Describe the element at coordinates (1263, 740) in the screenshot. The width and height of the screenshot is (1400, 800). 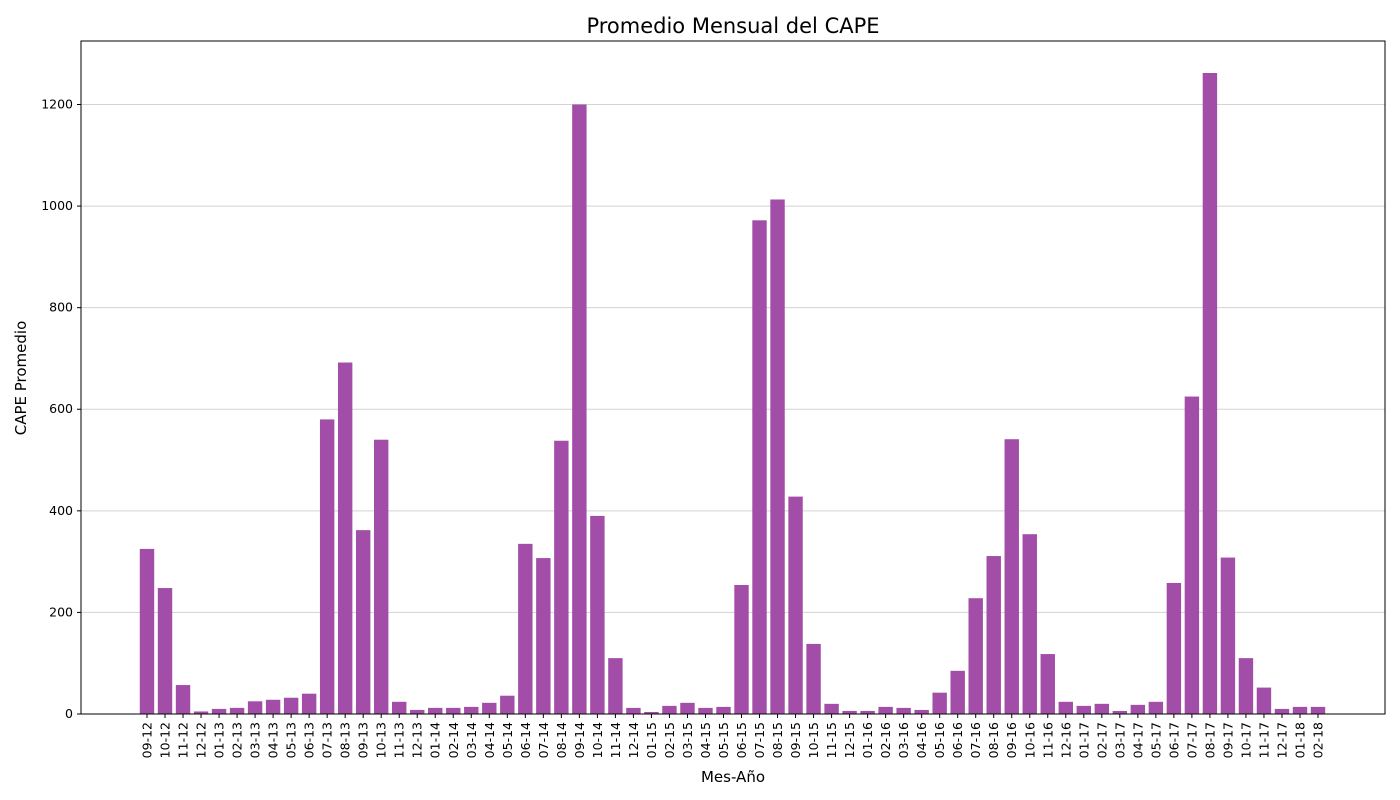
I see `x-tick-label: 11-17` at that location.